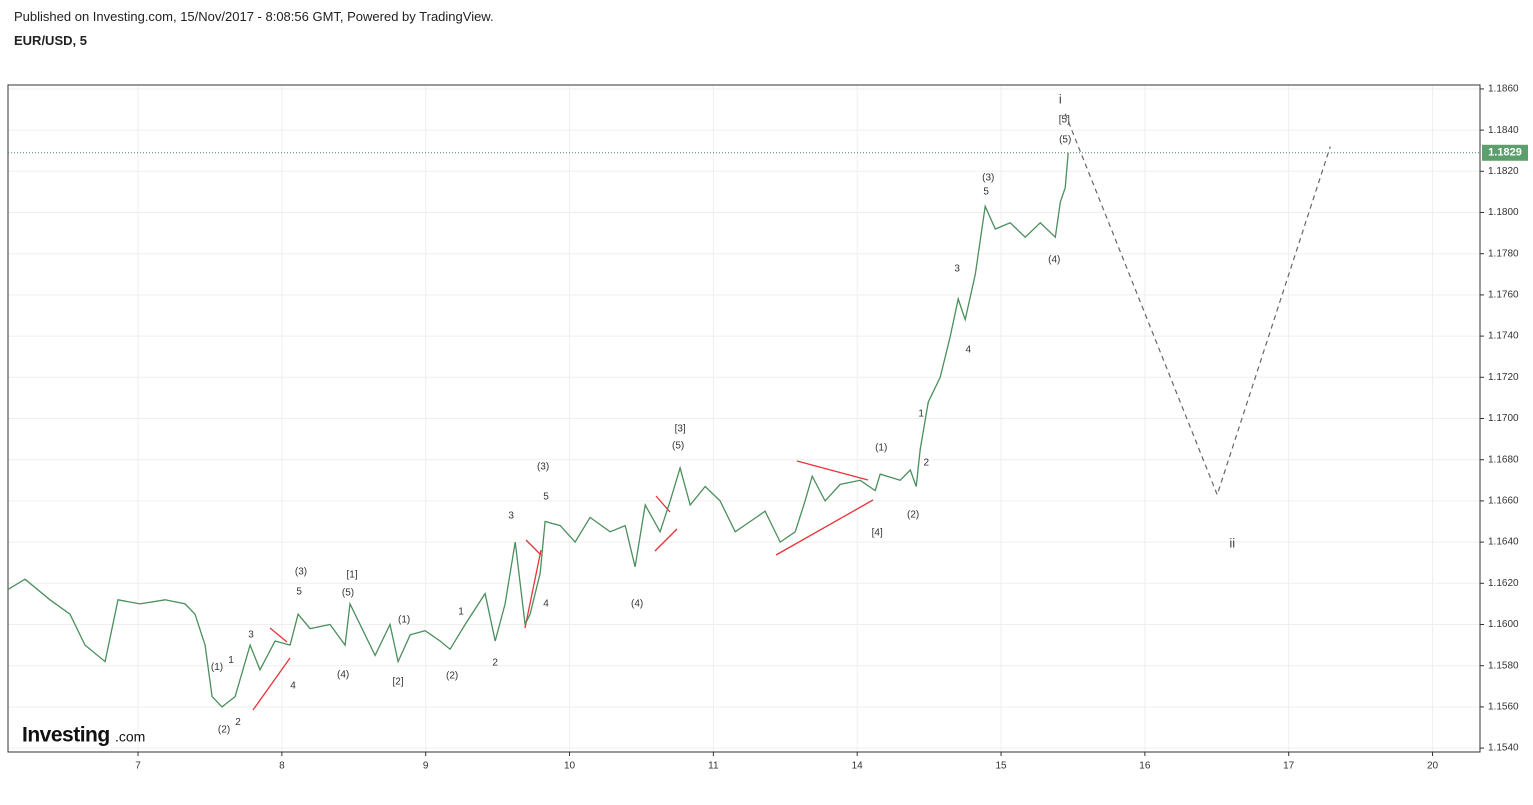  What do you see at coordinates (1503, 253) in the screenshot?
I see `y-tick-label: 1.1780` at bounding box center [1503, 253].